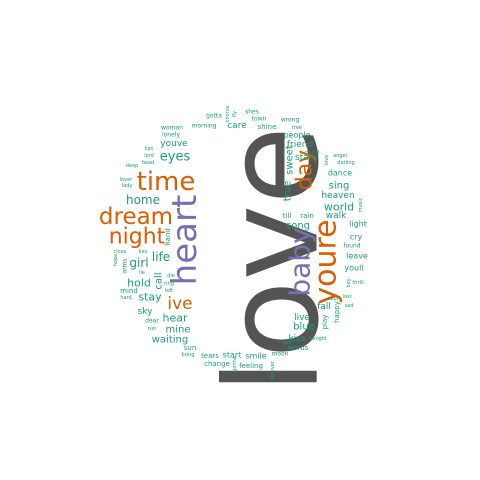 This screenshot has height=480, width=480. What do you see at coordinates (287, 216) in the screenshot?
I see `word: till` at bounding box center [287, 216].